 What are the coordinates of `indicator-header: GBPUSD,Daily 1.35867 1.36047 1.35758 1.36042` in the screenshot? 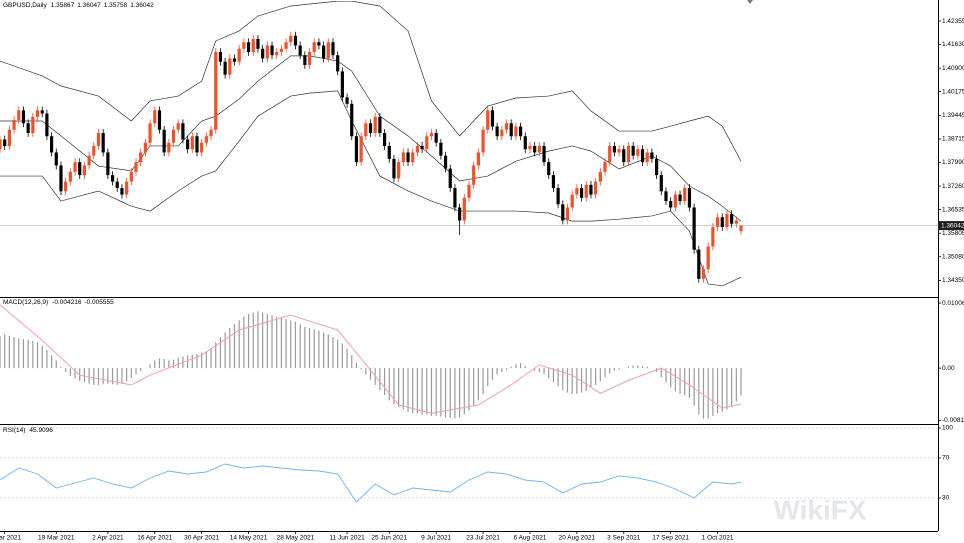 It's located at (78, 5).